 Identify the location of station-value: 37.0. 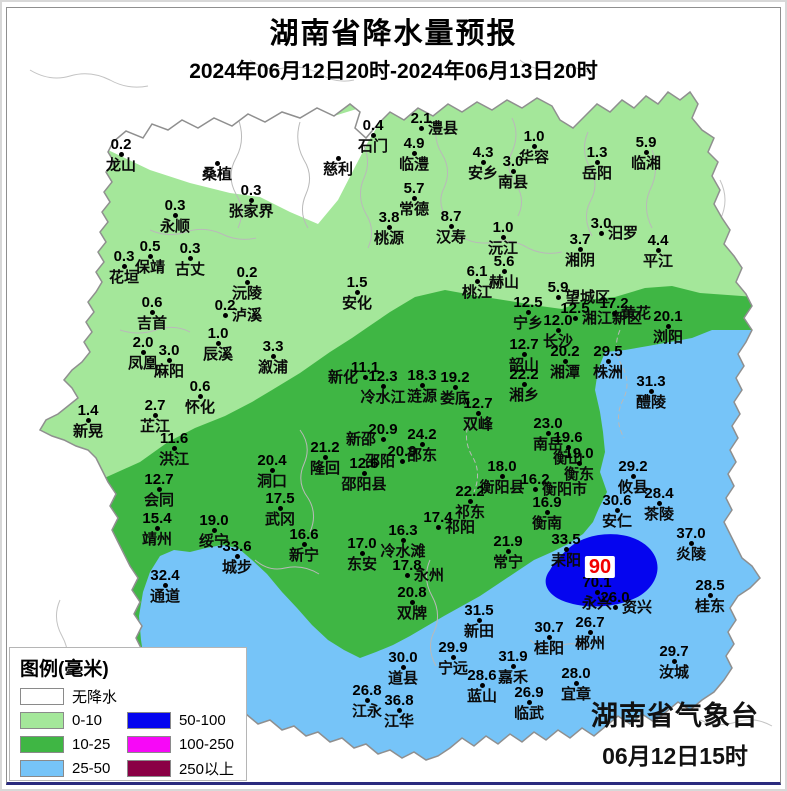
(691, 533).